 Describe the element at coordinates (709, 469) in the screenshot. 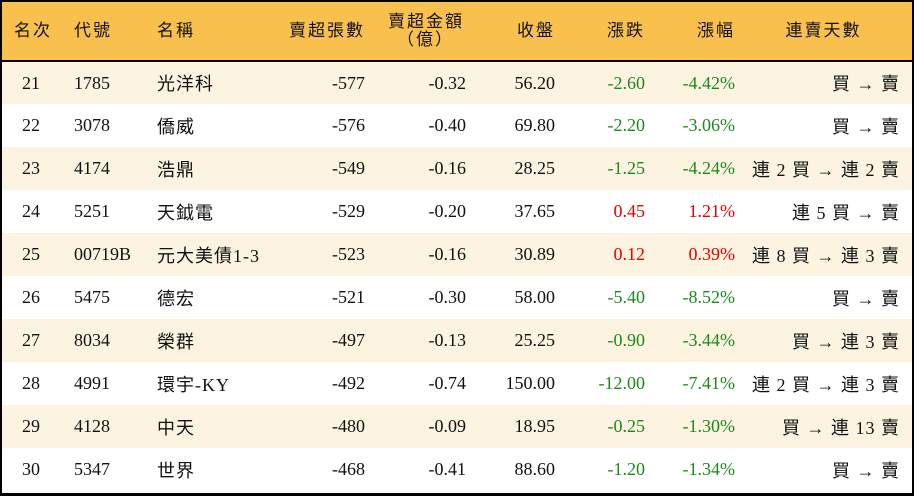

I see `cell-change-pct: -1.34%` at that location.